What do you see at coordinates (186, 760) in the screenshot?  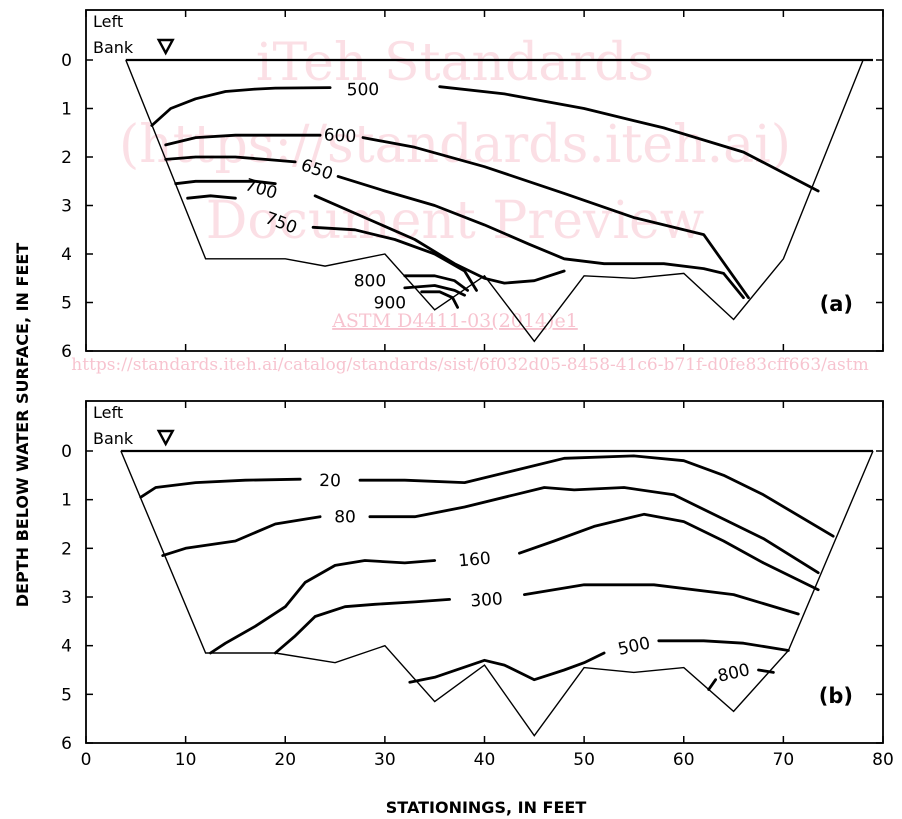 I see `x-tick-label: 10` at bounding box center [186, 760].